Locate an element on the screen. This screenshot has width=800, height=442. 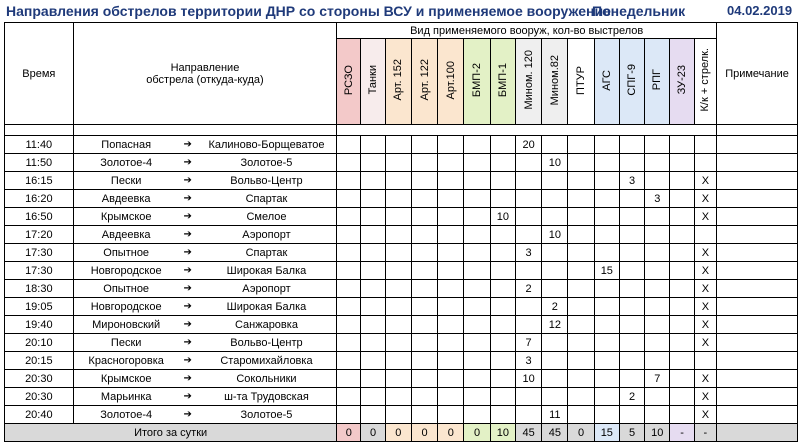
to-place: Вольво-Центр is located at coordinates (266, 342).